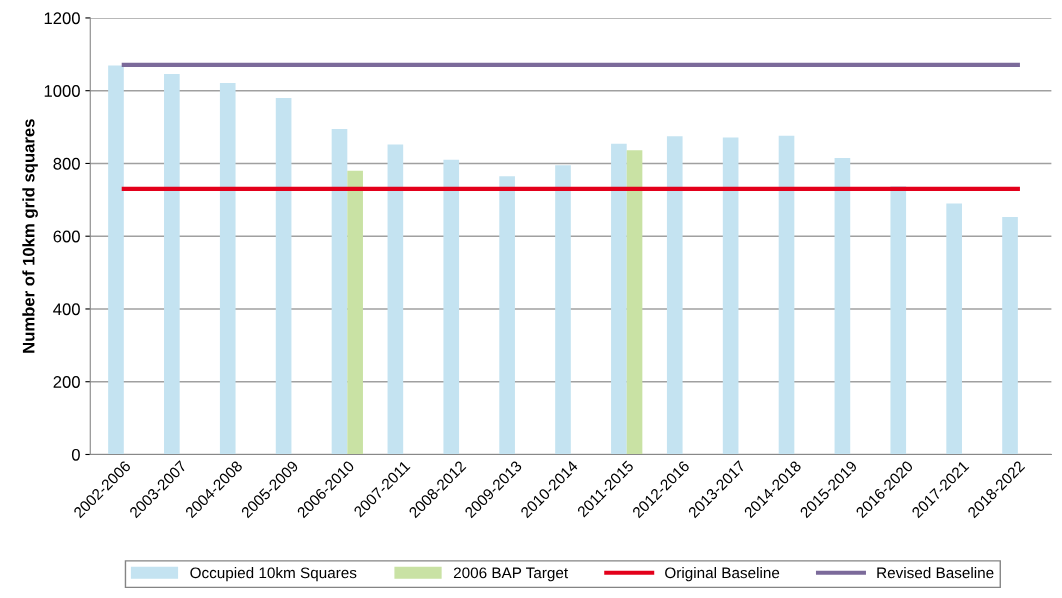 This screenshot has height=598, width=1062. What do you see at coordinates (62, 91) in the screenshot?
I see `y-tick-label: 1000` at bounding box center [62, 91].